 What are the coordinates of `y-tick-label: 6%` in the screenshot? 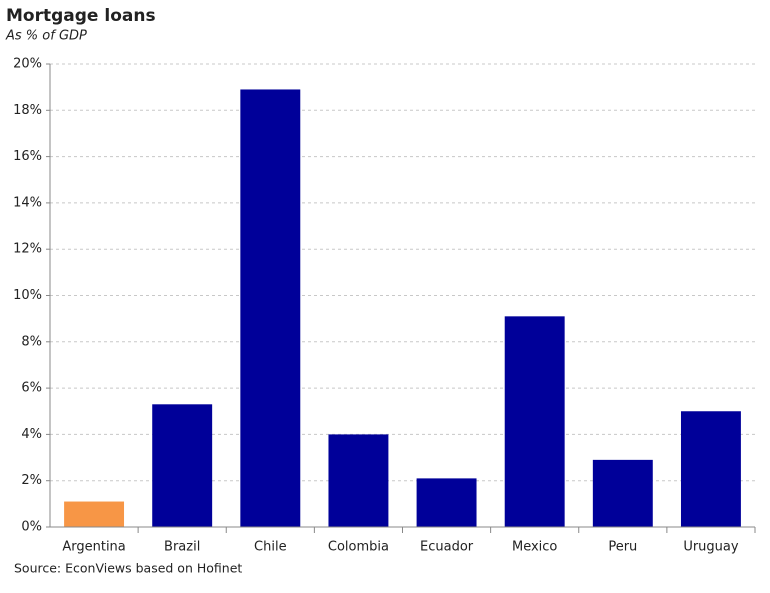 It's located at (31, 388).